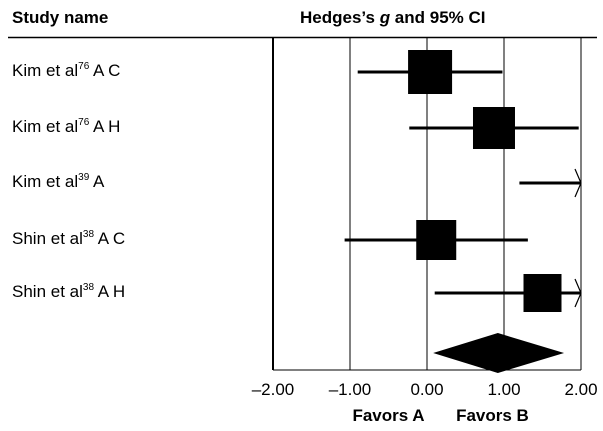 The height and width of the screenshot is (431, 603). I want to click on tick-label: 2.00, so click(580, 389).